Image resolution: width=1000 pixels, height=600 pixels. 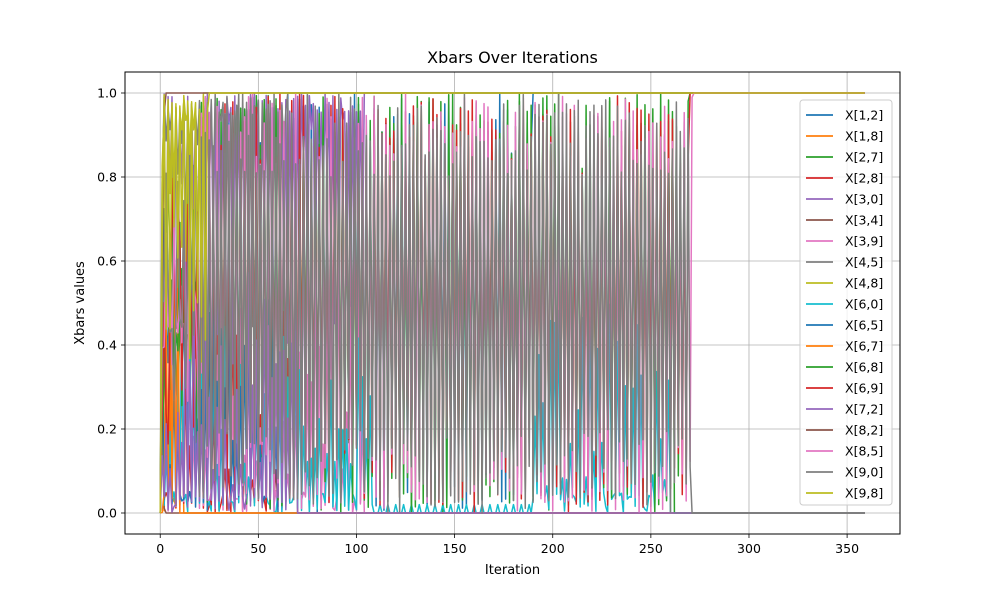 I want to click on legend-label: X[2,7], so click(x=864, y=157).